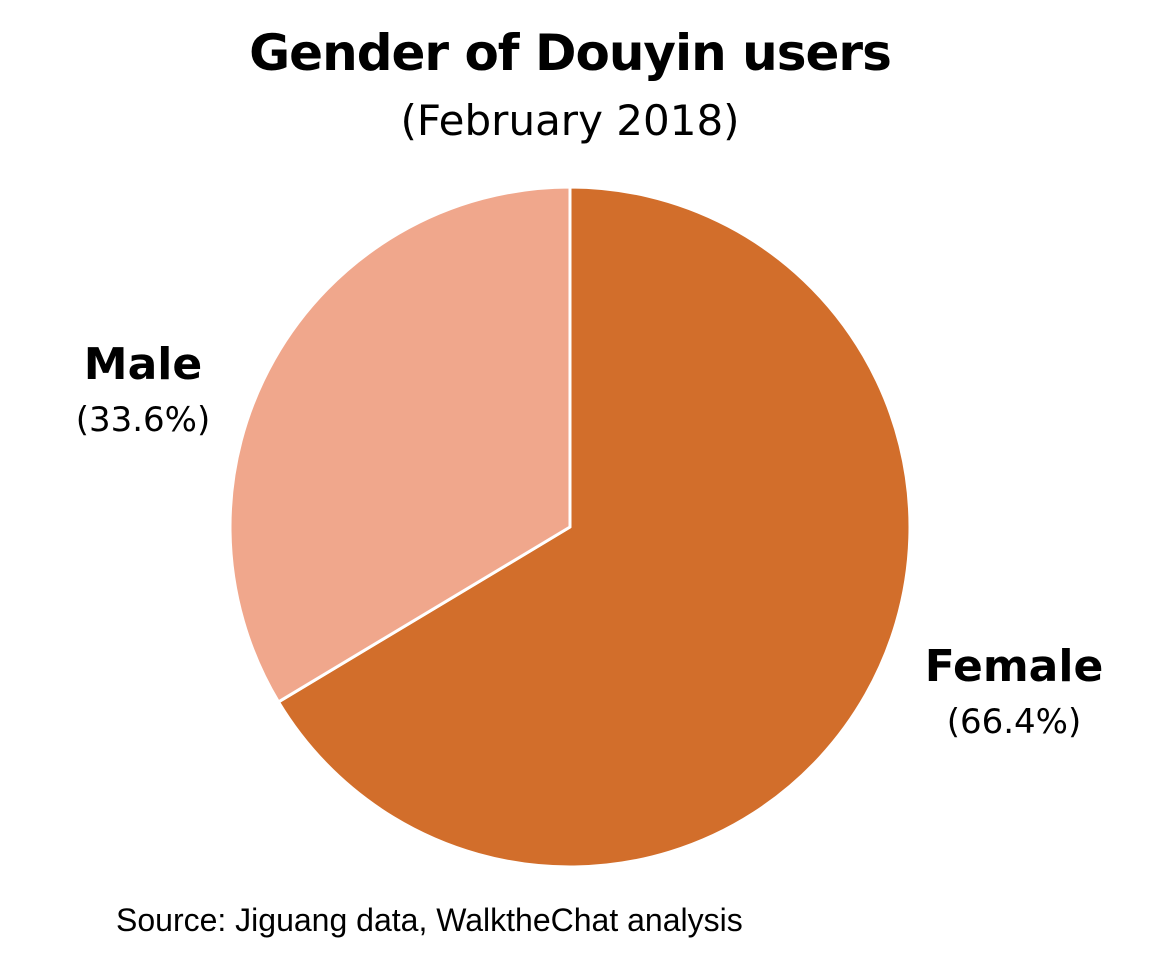 This screenshot has height=966, width=1156. I want to click on chart-subtitle: (February 2018), so click(570, 120).